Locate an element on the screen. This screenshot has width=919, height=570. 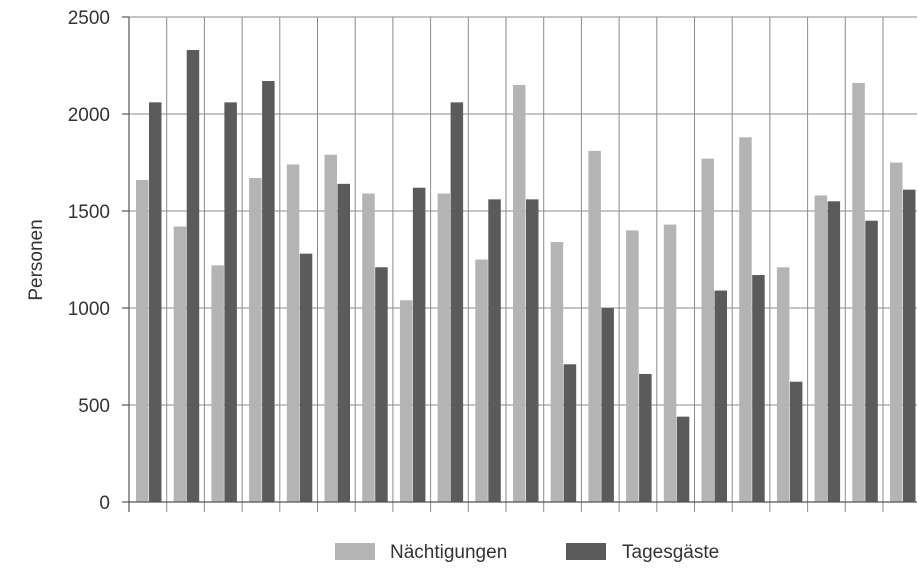
y-tick-label-1: 500 is located at coordinates (94, 406).